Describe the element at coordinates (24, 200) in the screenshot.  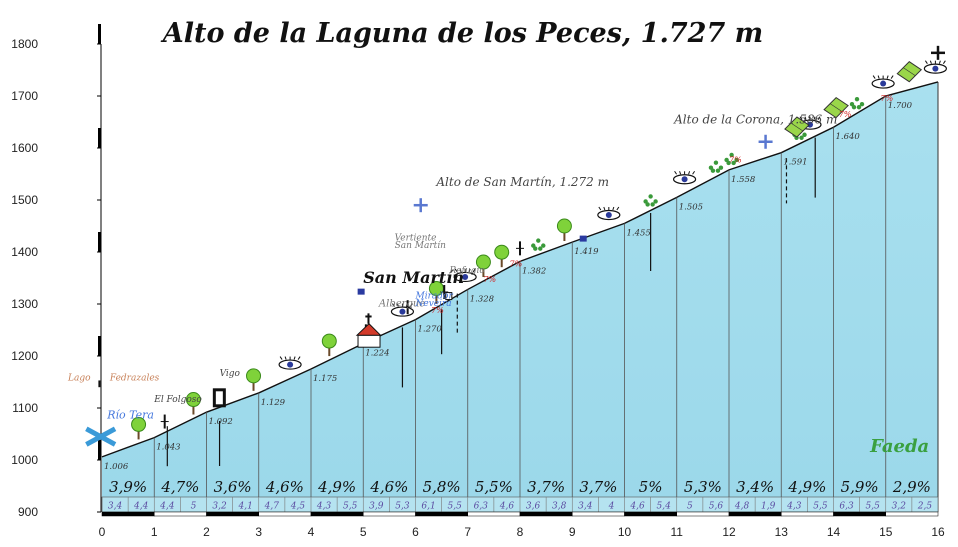
I see `y-tick-label: 1500` at that location.